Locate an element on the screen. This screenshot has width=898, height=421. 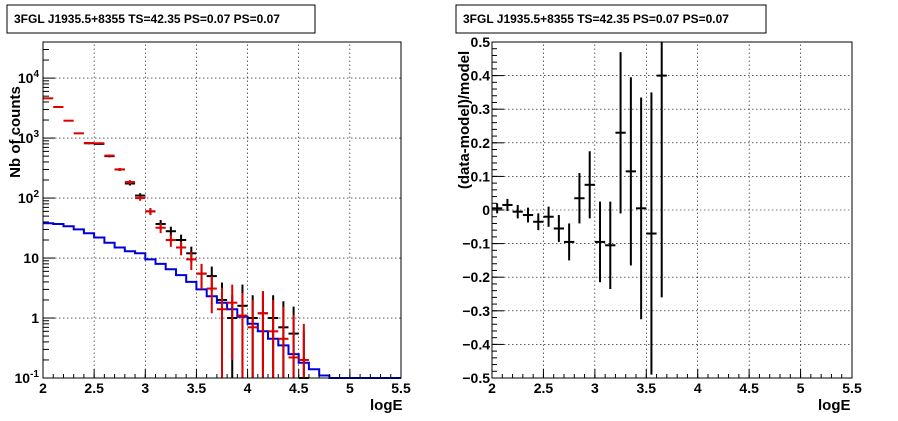
model-step-line is located at coordinates (222, 300).